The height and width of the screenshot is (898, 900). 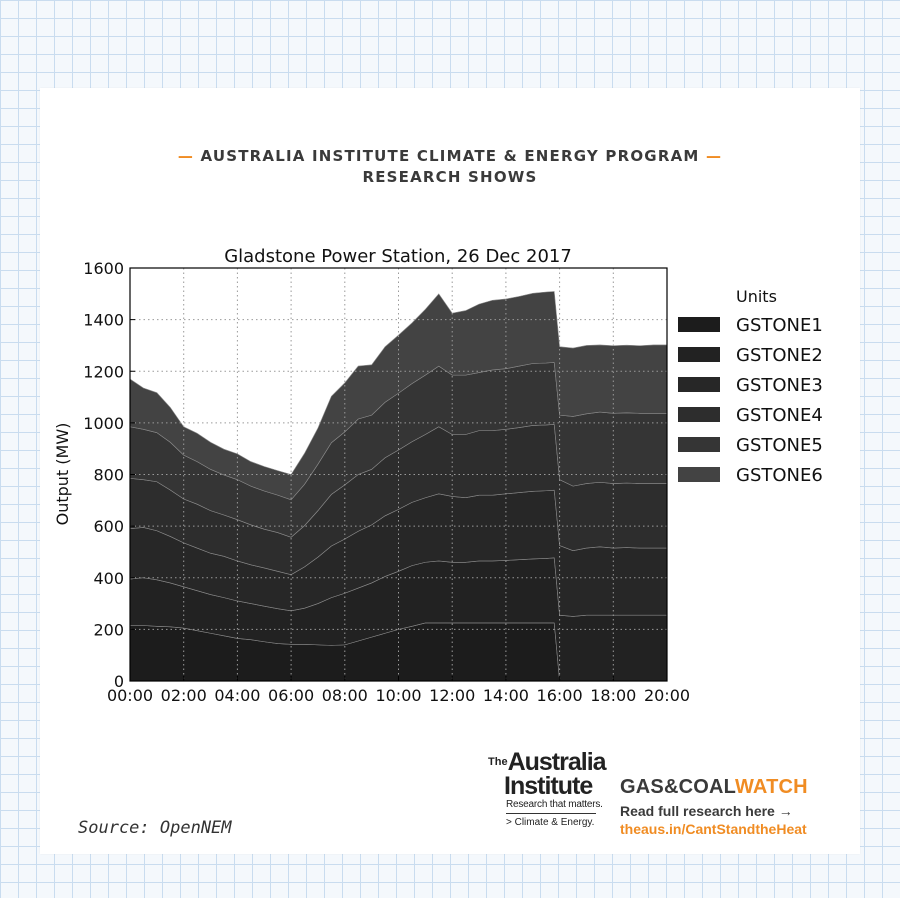 I want to click on legend-swatch-gstone1, so click(x=699, y=324).